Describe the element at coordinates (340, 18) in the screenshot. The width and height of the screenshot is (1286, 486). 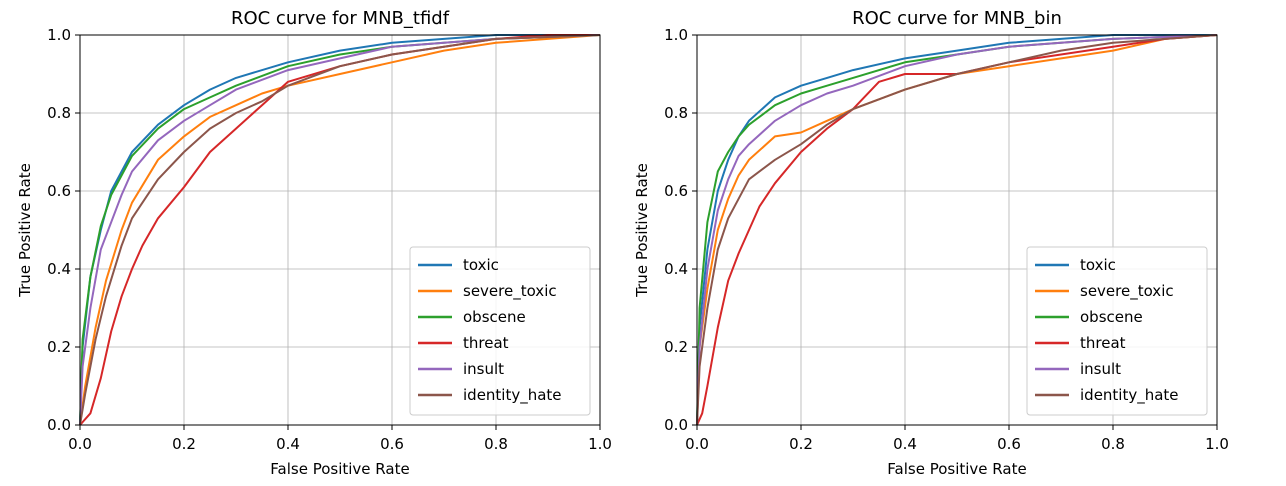
I see `chart-title: ROC curve for MNB_tfidf` at that location.